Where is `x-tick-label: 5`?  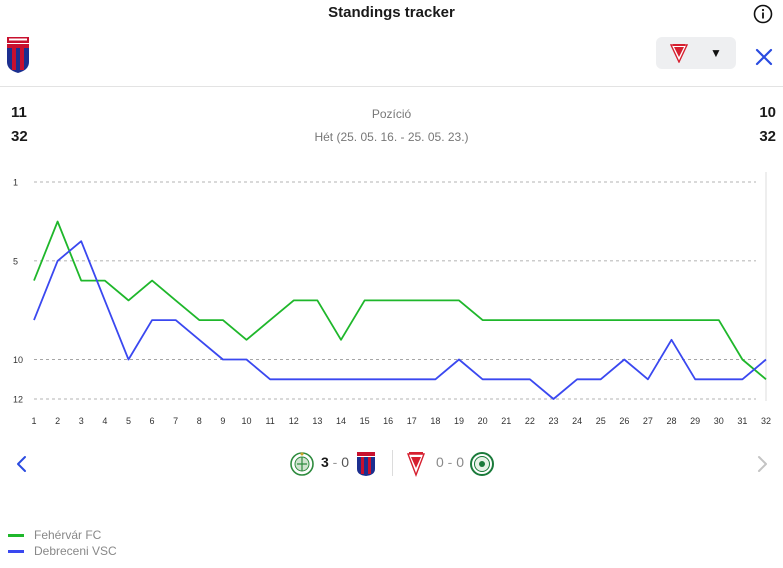 x-tick-label: 5 is located at coordinates (128, 421).